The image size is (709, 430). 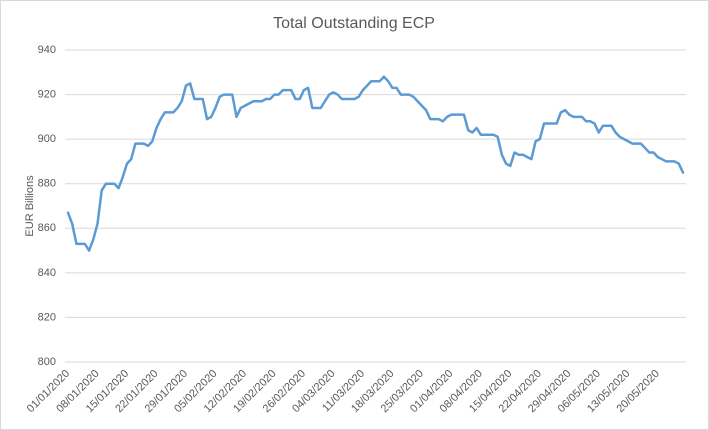 I want to click on y-tick-label: 820, so click(x=47, y=317).